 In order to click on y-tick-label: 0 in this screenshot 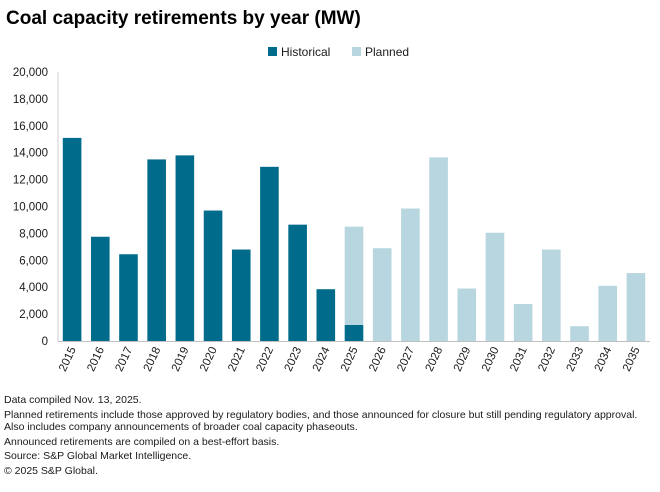, I will do `click(45, 342)`.